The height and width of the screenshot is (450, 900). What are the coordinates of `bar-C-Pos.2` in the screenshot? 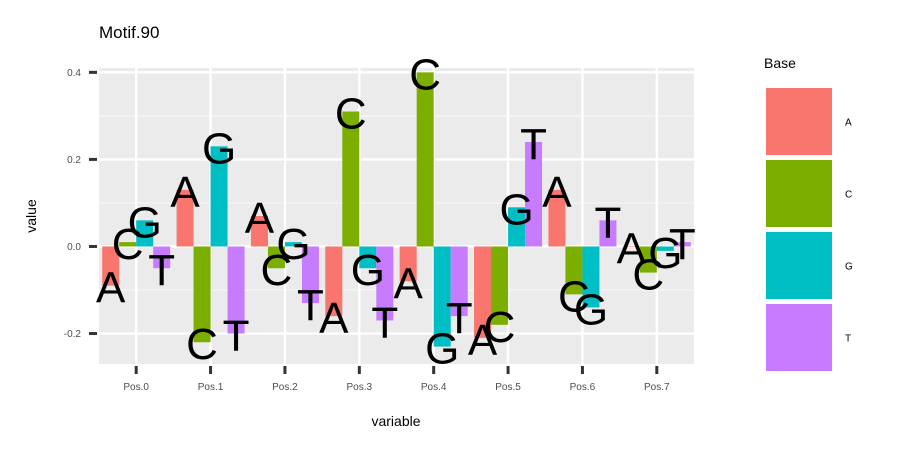 It's located at (276, 257).